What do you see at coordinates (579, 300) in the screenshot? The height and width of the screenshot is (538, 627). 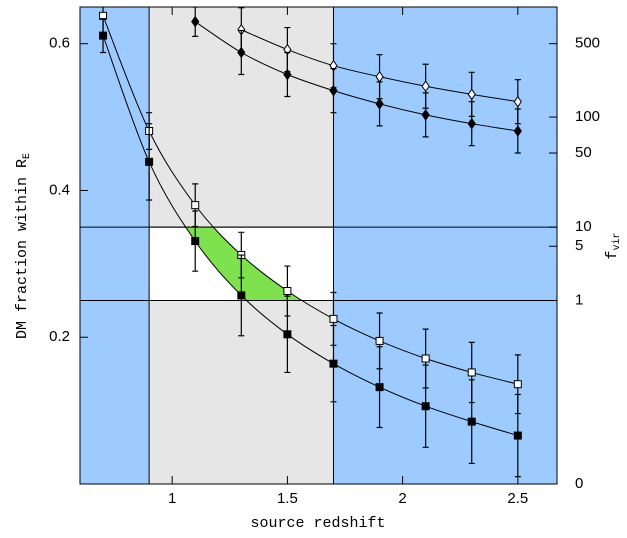 I see `y2-tick-label: 1` at bounding box center [579, 300].